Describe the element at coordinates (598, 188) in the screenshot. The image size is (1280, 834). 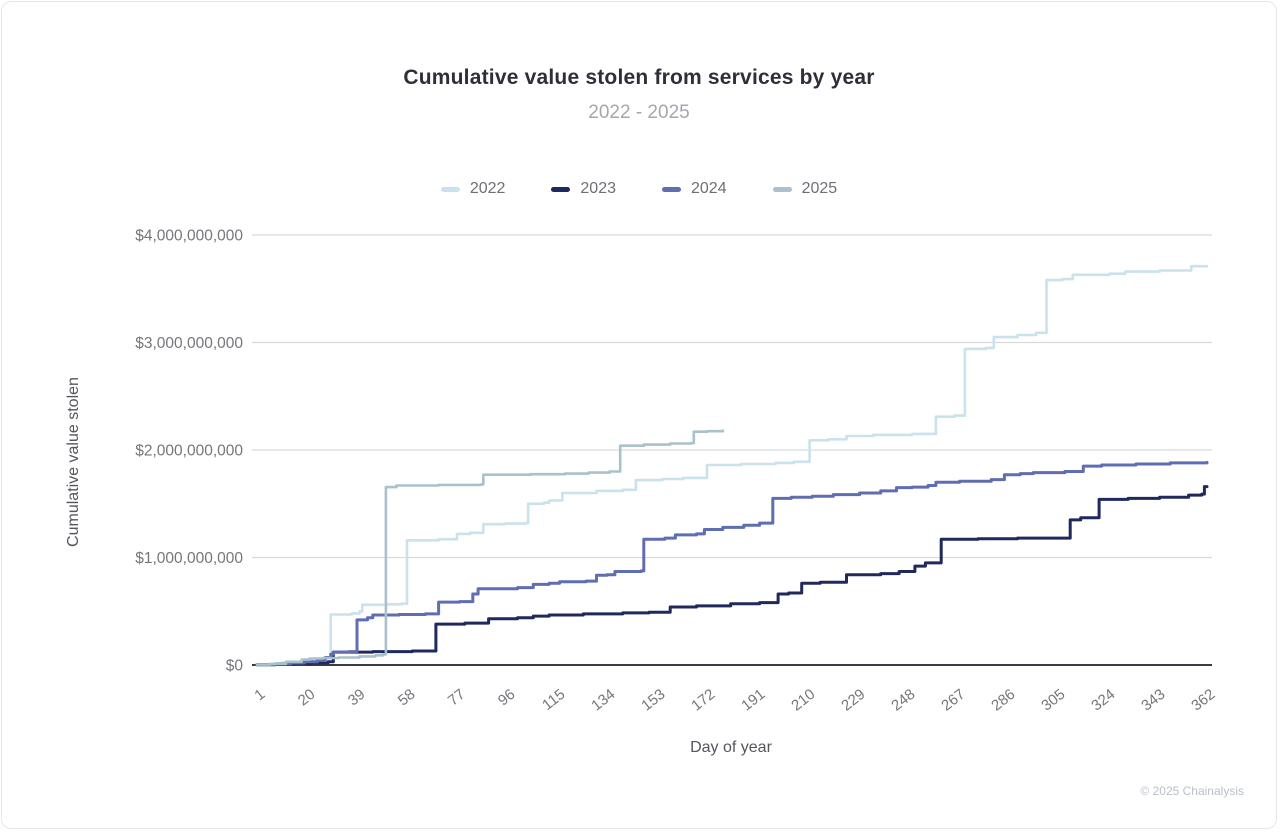
I see `legend-label: 2023` at that location.